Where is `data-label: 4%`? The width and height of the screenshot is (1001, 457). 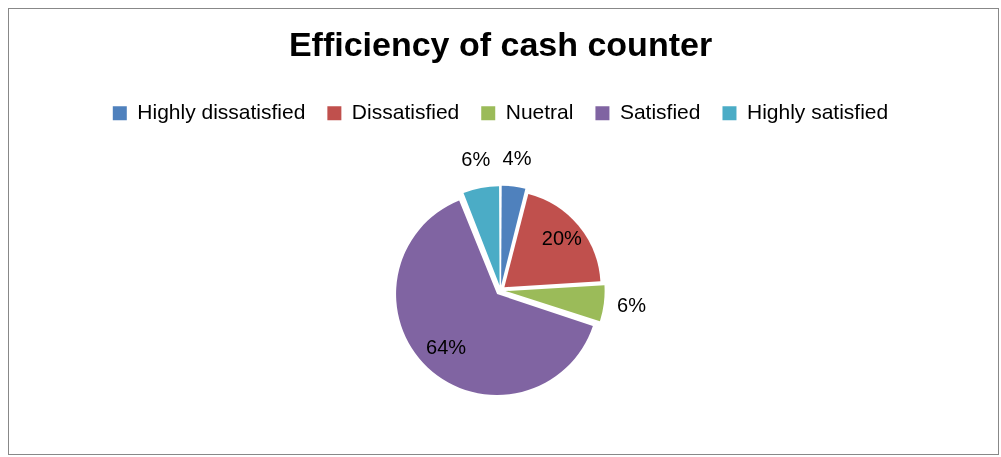 data-label: 4% is located at coordinates (517, 157).